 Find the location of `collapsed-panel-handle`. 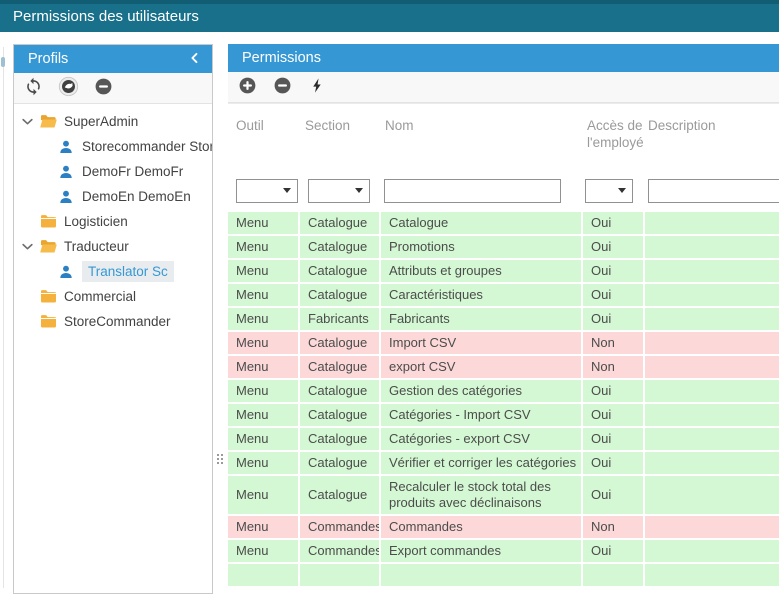

collapsed-panel-handle is located at coordinates (3, 62).